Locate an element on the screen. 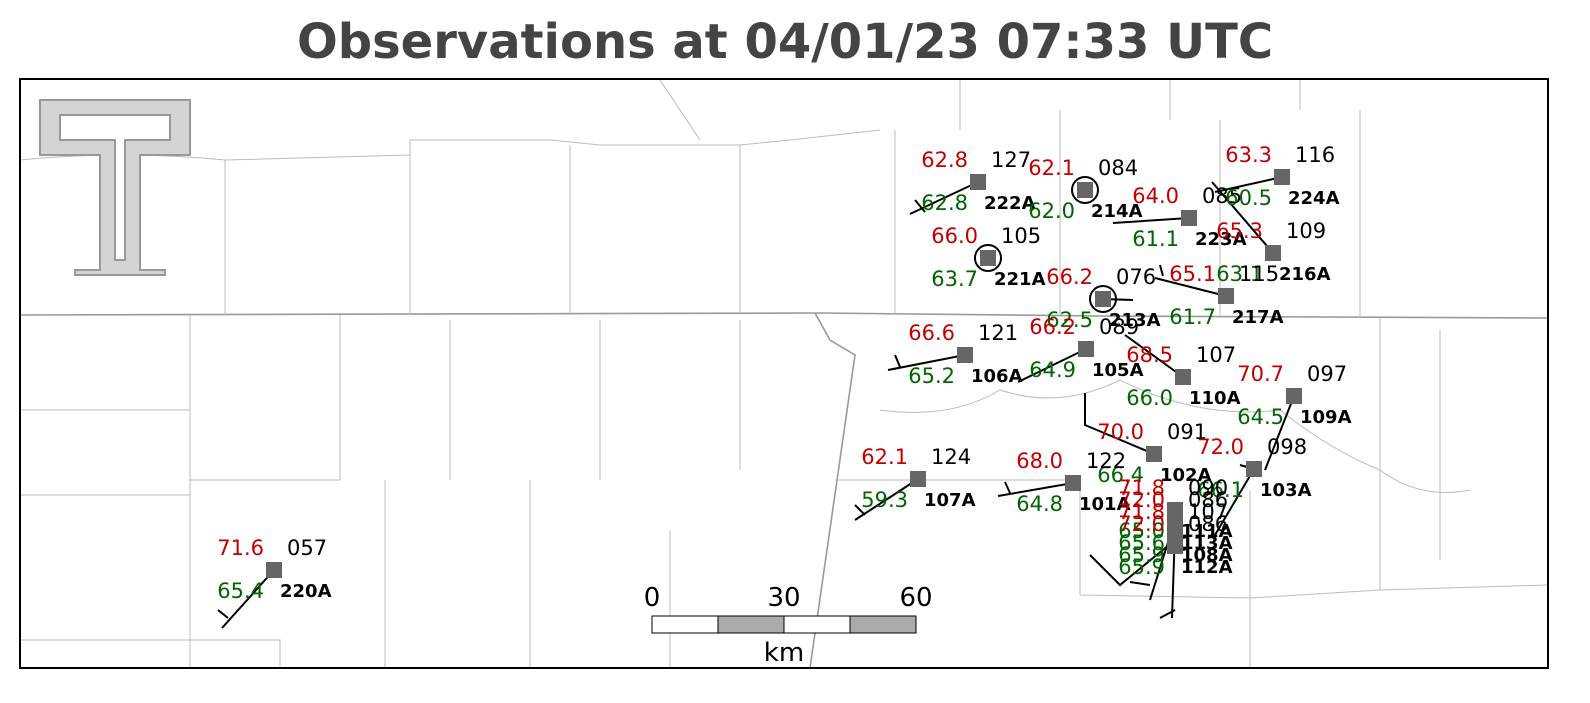  station-id: 106A is located at coordinates (997, 376).